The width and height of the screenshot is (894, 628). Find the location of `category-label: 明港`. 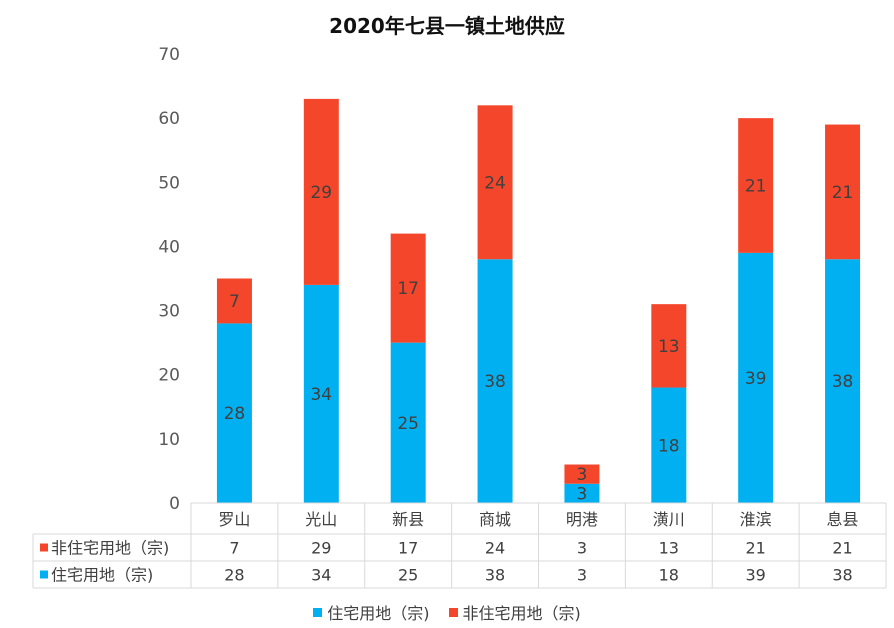

category-label: 明港 is located at coordinates (582, 519).